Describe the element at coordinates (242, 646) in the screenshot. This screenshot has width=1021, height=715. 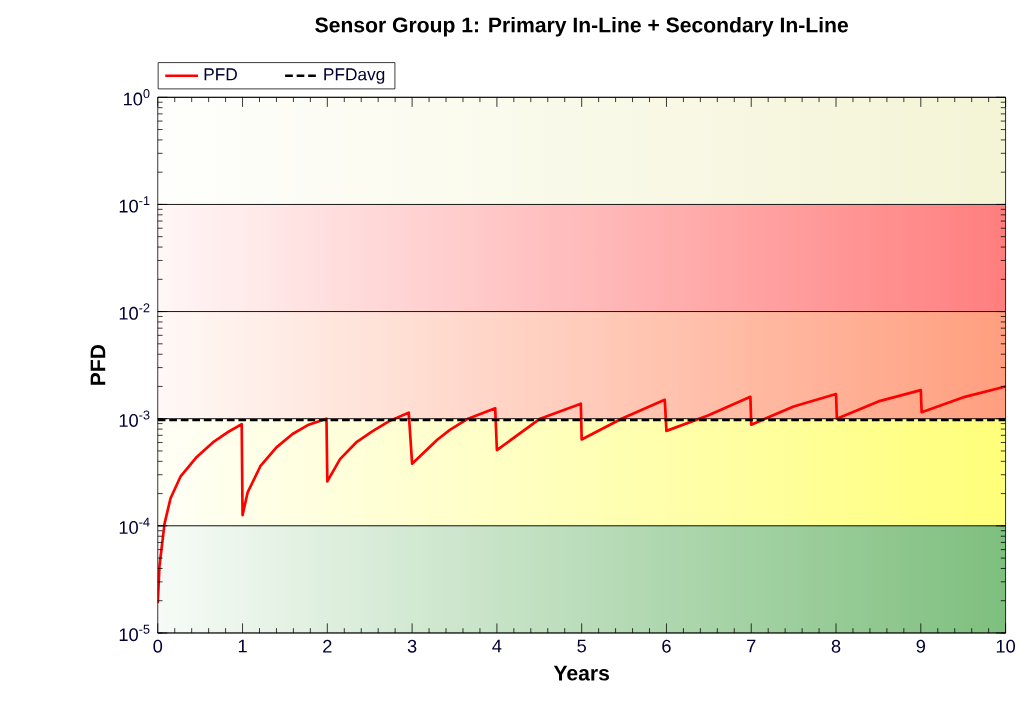
I see `x-tick-label: 1` at that location.